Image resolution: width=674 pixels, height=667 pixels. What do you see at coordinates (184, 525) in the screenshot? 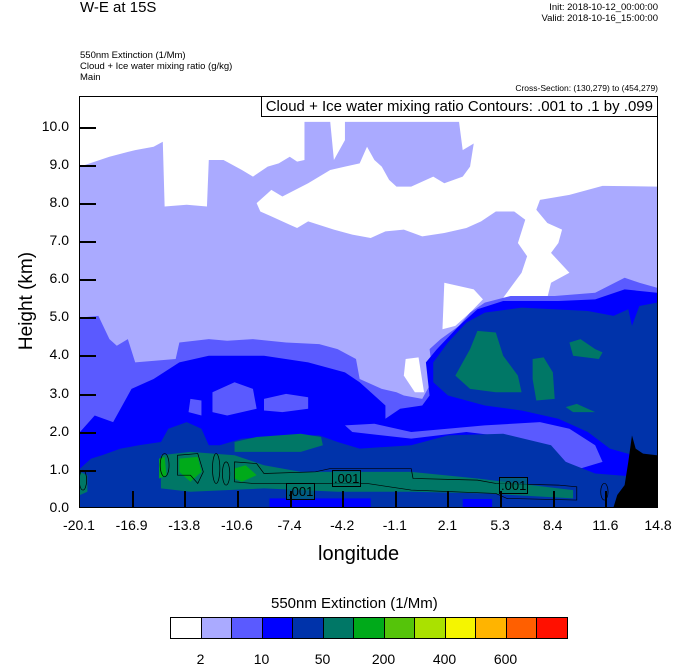
I see `x-tick-label: -13.8` at bounding box center [184, 525].